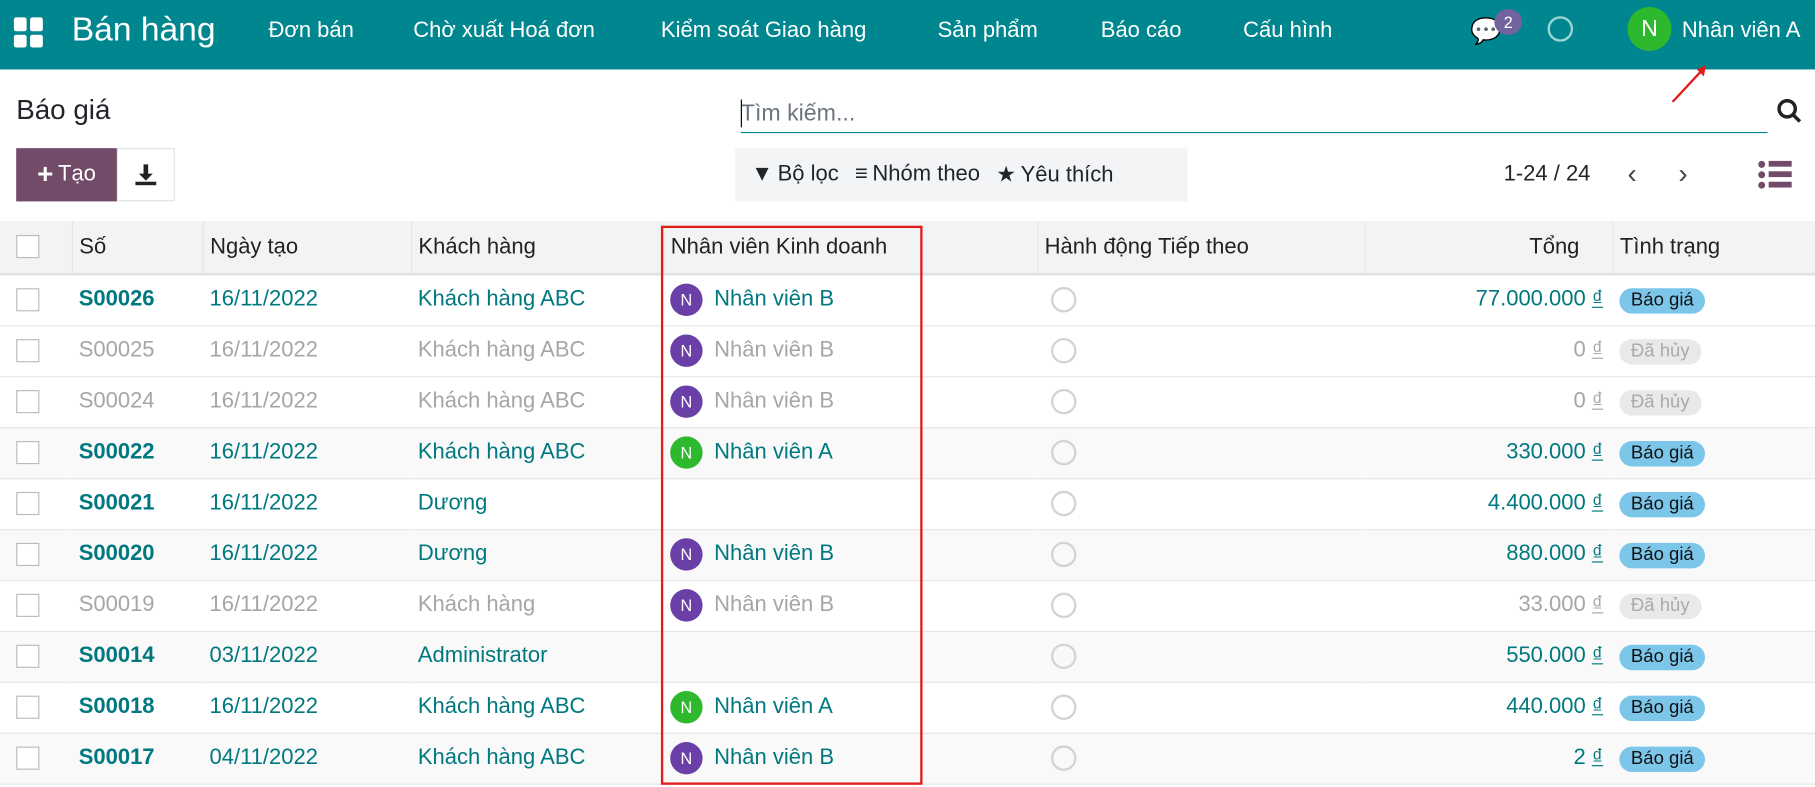 The height and width of the screenshot is (787, 1815). I want to click on order-number: S00025, so click(137, 351).